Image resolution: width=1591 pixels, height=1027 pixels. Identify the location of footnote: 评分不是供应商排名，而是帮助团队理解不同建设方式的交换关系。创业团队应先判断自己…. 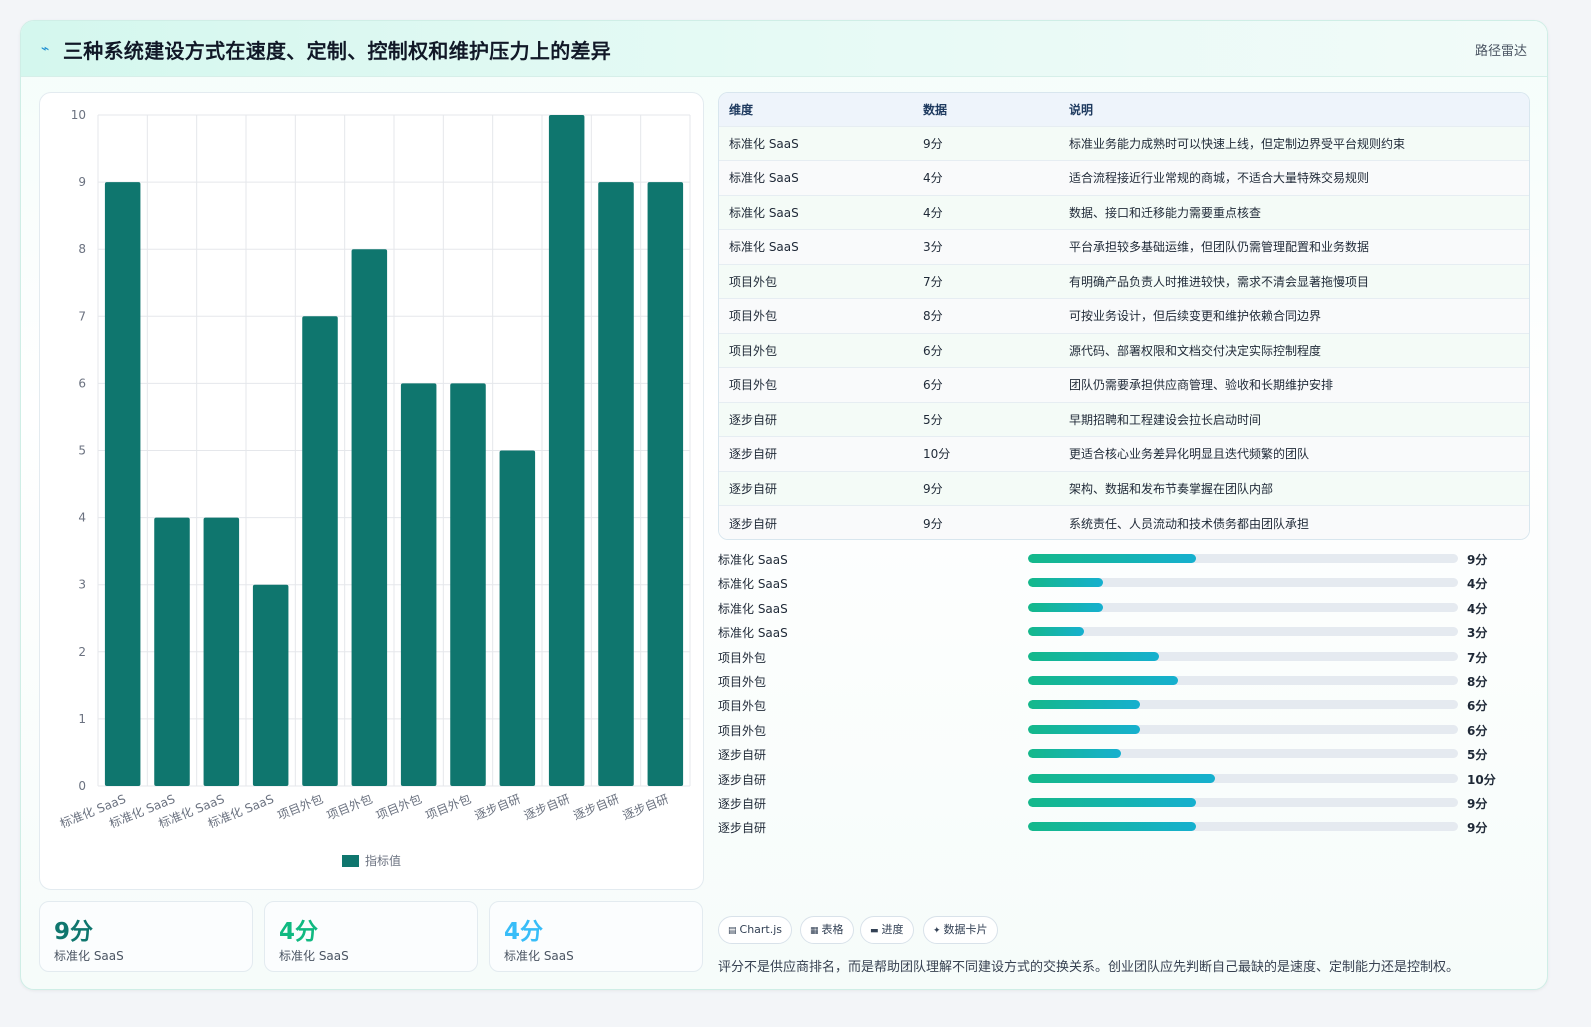
(1089, 967).